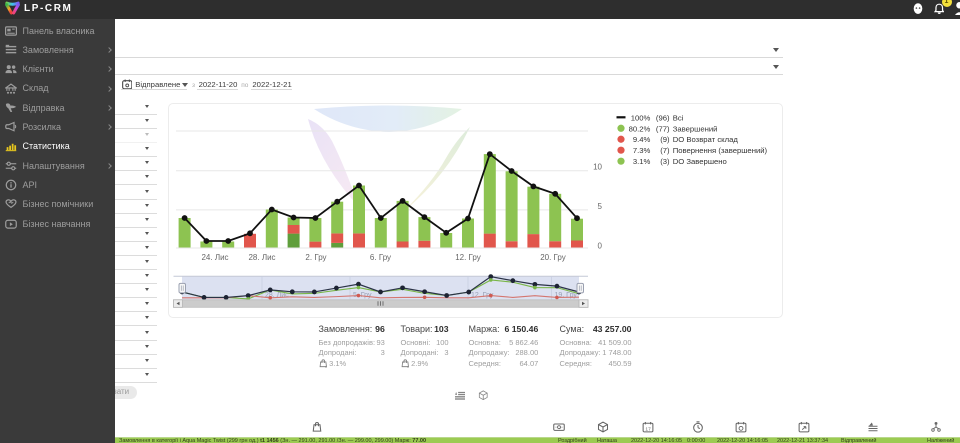 The height and width of the screenshot is (443, 960). I want to click on svg-text: 3.1%, so click(642, 161).